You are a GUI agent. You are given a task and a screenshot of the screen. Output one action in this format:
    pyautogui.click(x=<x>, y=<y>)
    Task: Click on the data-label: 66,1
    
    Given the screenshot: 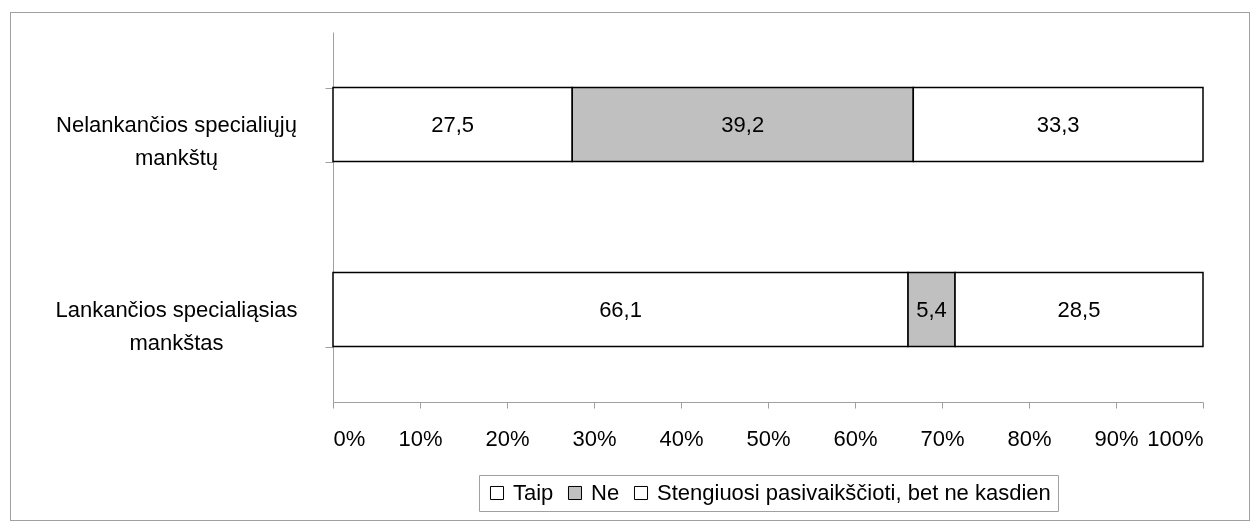 What is the action you would take?
    pyautogui.click(x=620, y=309)
    